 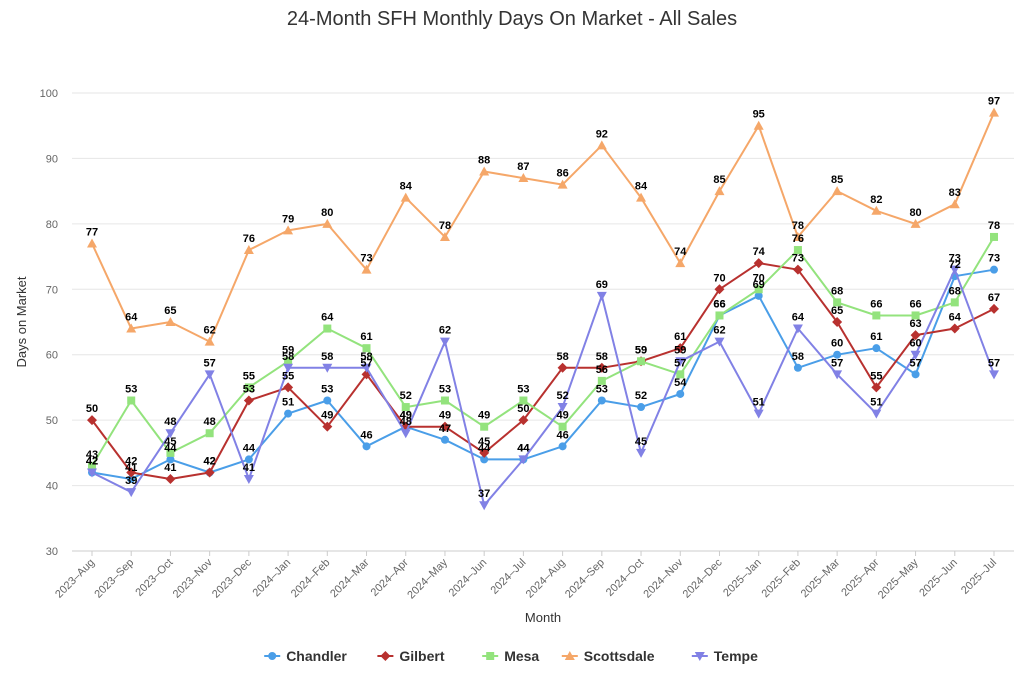 I want to click on data-label-chandler: 44, so click(x=170, y=448).